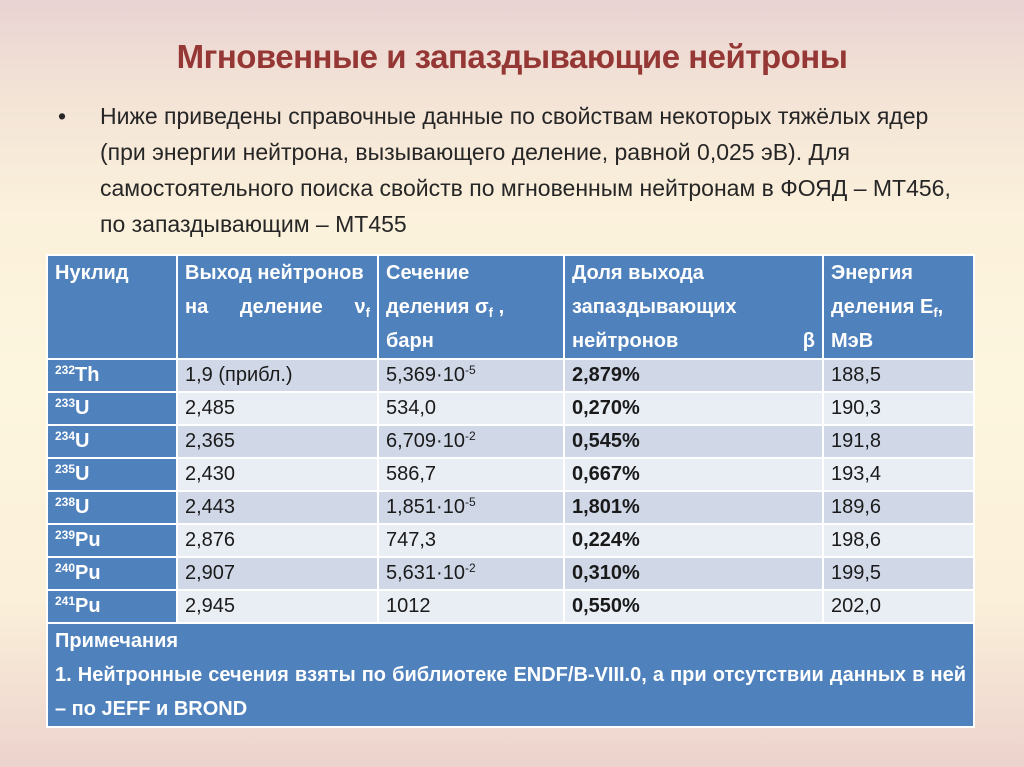 This screenshot has height=767, width=1024. I want to click on table-row: 241Pu 2,945 1012 0,550% 202,0, so click(510, 606).